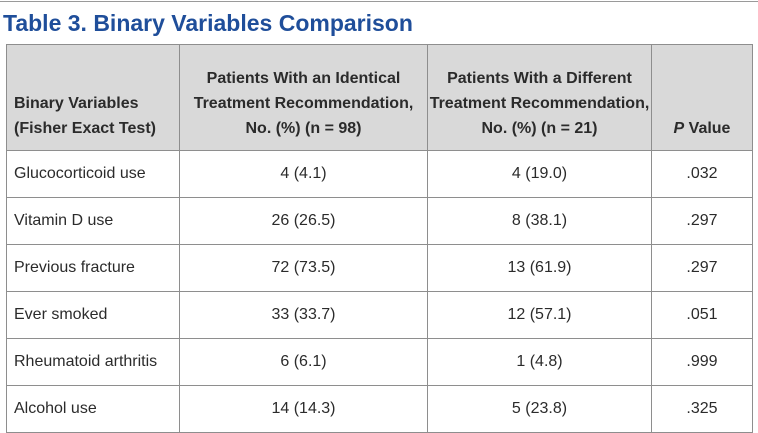  I want to click on cell-identical: 26 (26.5), so click(303, 221).